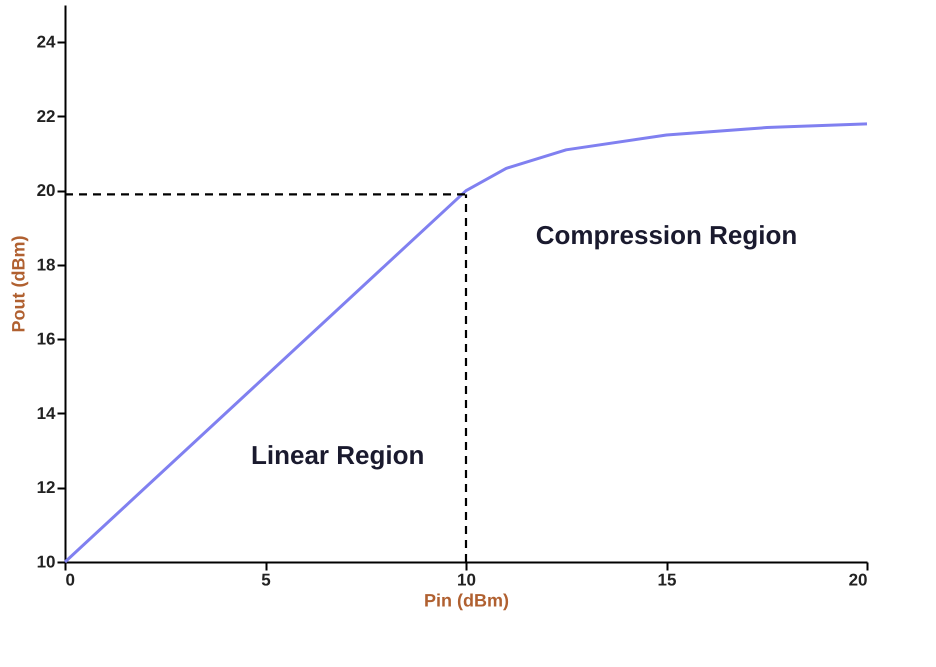  What do you see at coordinates (466, 580) in the screenshot?
I see `x-tick-label: 10` at bounding box center [466, 580].